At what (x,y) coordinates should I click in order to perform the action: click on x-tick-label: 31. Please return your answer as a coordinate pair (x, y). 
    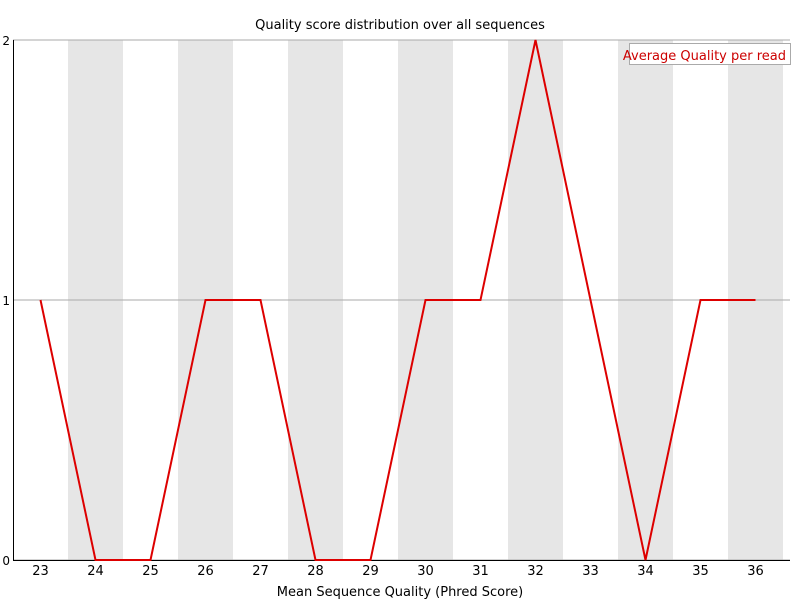
    Looking at the image, I should click on (480, 571).